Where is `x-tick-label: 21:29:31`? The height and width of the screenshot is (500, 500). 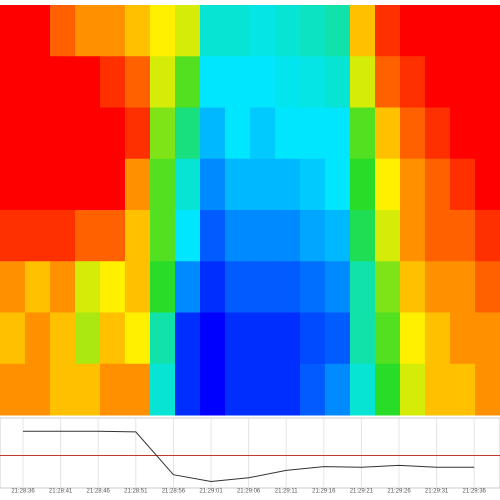 x-tick-label: 21:29:31 is located at coordinates (437, 492).